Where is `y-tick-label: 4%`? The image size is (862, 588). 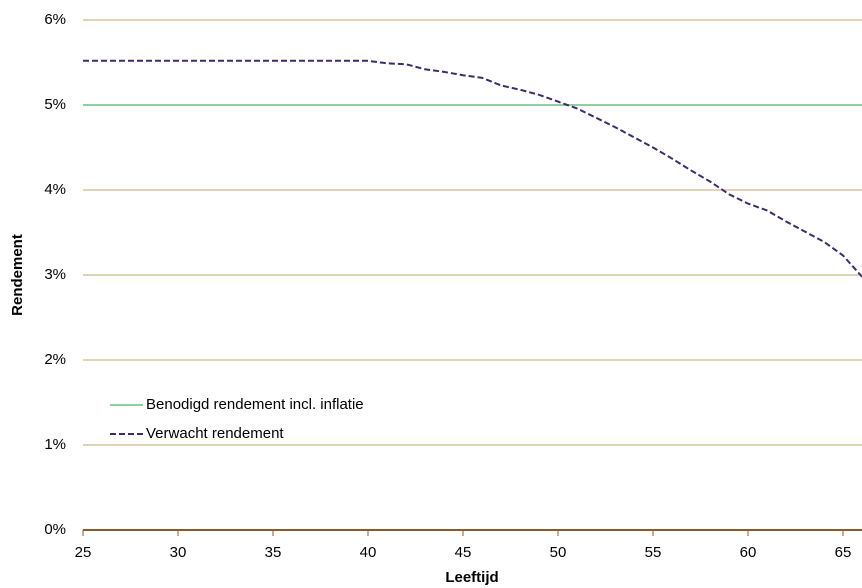
y-tick-label: 4% is located at coordinates (55, 189).